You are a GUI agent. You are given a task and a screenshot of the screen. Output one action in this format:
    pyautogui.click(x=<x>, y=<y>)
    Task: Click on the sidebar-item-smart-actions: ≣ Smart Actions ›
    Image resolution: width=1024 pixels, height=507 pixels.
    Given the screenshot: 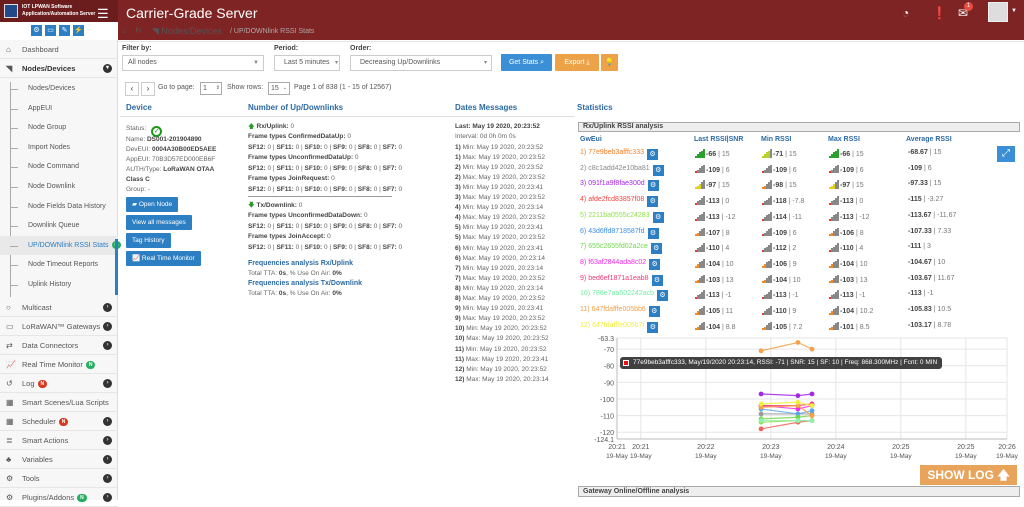 What is the action you would take?
    pyautogui.click(x=59, y=440)
    